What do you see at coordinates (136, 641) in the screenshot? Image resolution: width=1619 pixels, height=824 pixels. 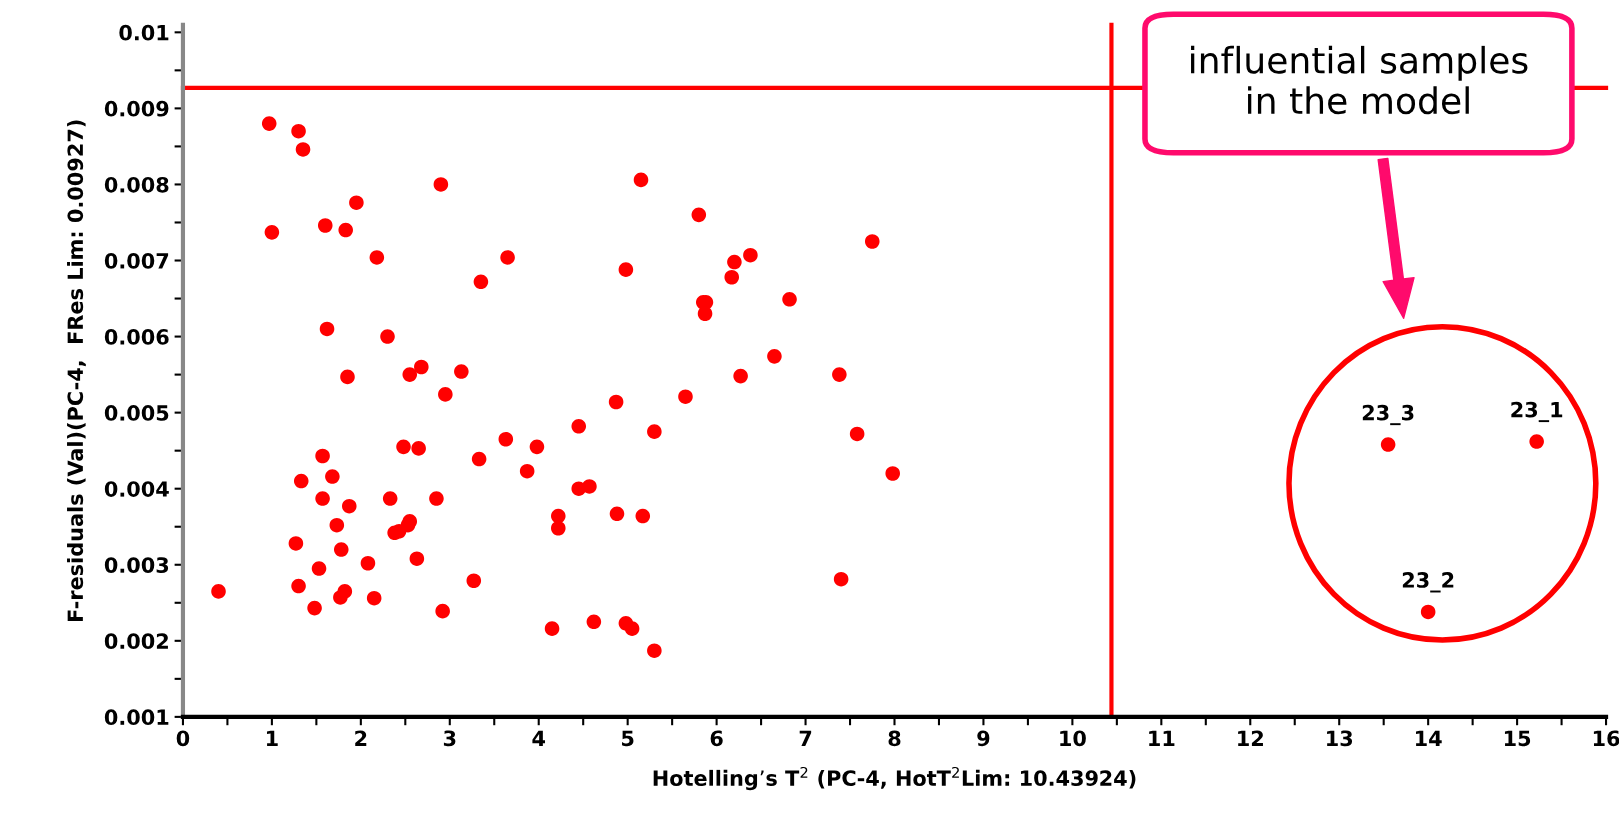 I see `y-tick-label: 0.002` at bounding box center [136, 641].